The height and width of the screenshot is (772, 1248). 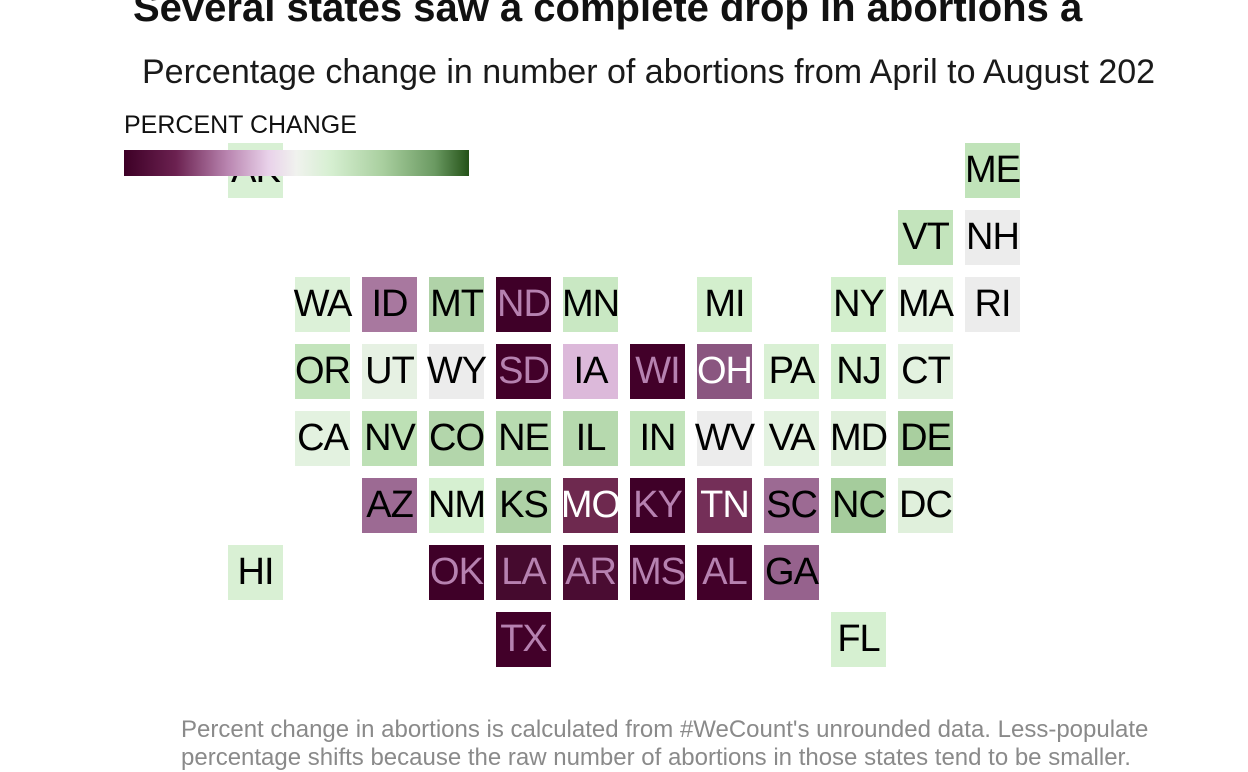 I want to click on state-label: CT, so click(x=926, y=371).